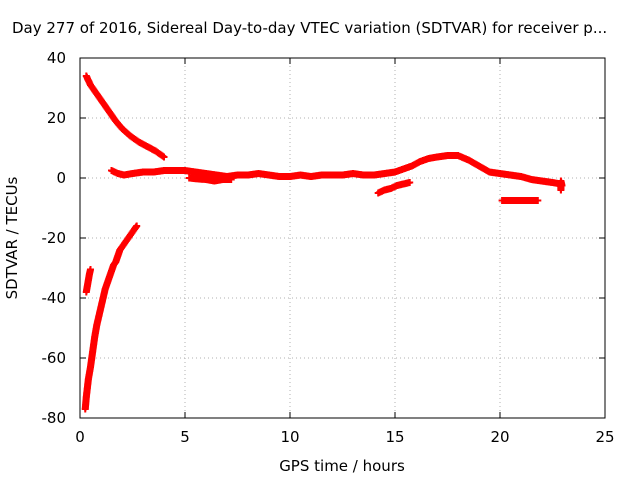 This screenshot has height=480, width=640. What do you see at coordinates (12, 237) in the screenshot?
I see `y-axis-label: SDTVAR / TECUs` at bounding box center [12, 237].